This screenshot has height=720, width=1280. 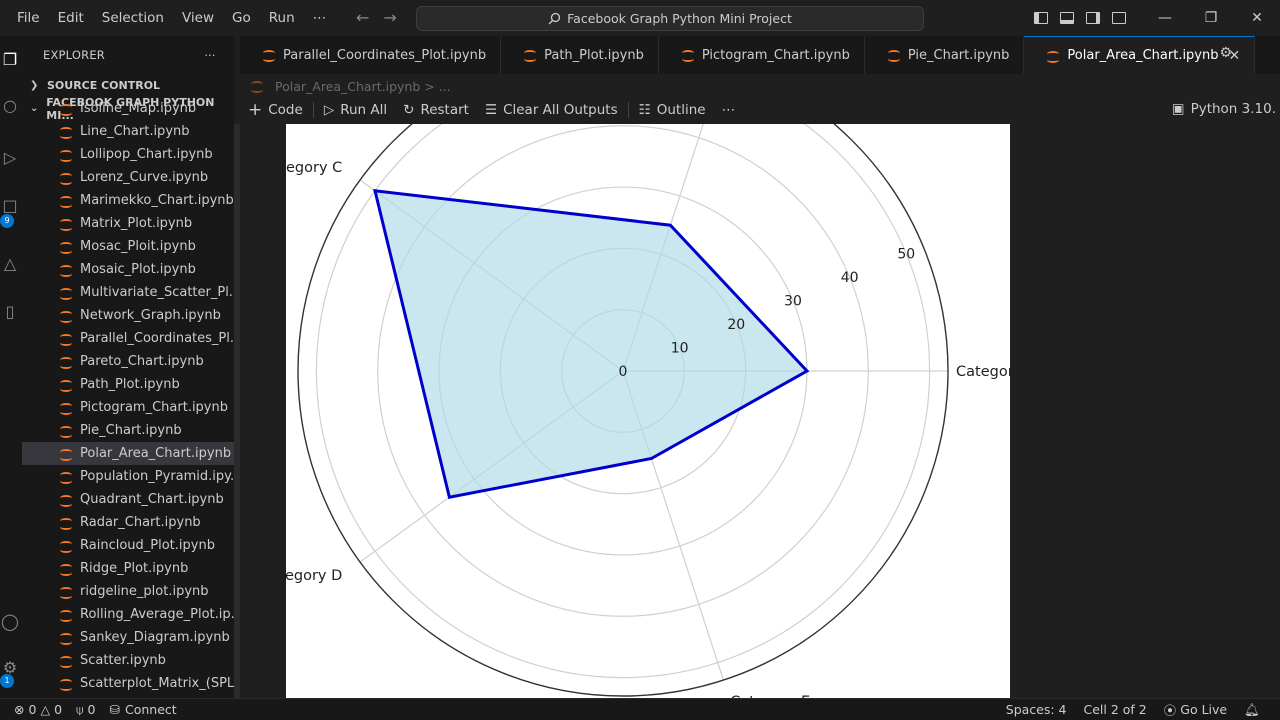 I want to click on file-item: Polar_Area_Chart.ipynb, so click(x=128, y=453).